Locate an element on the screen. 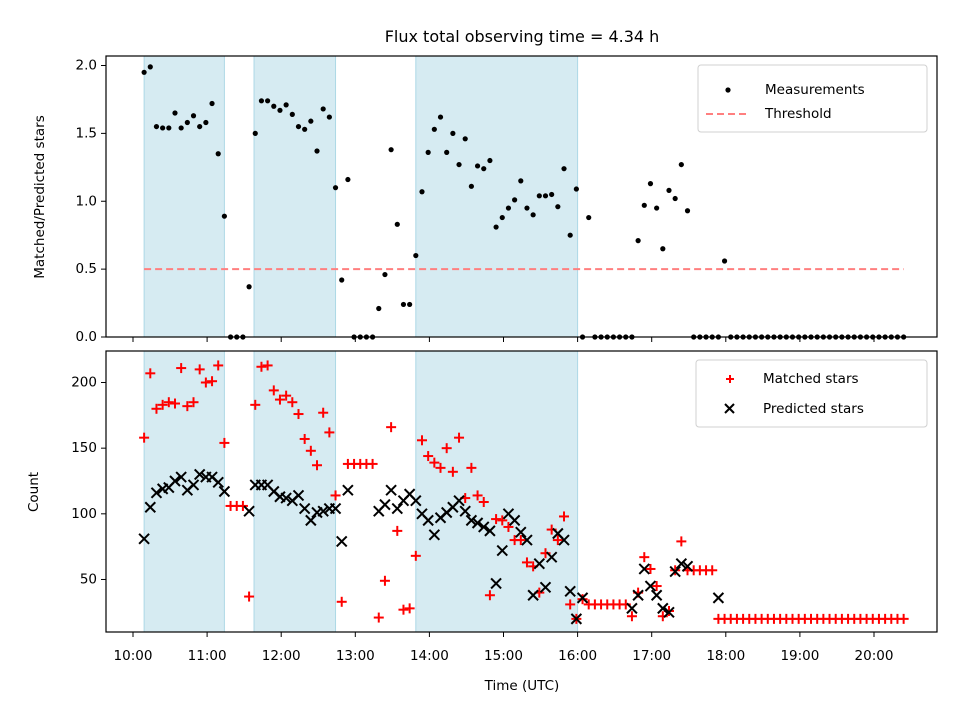 Image resolution: width=960 pixels, height=720 pixels. legend-matched-marker is located at coordinates (730, 379).